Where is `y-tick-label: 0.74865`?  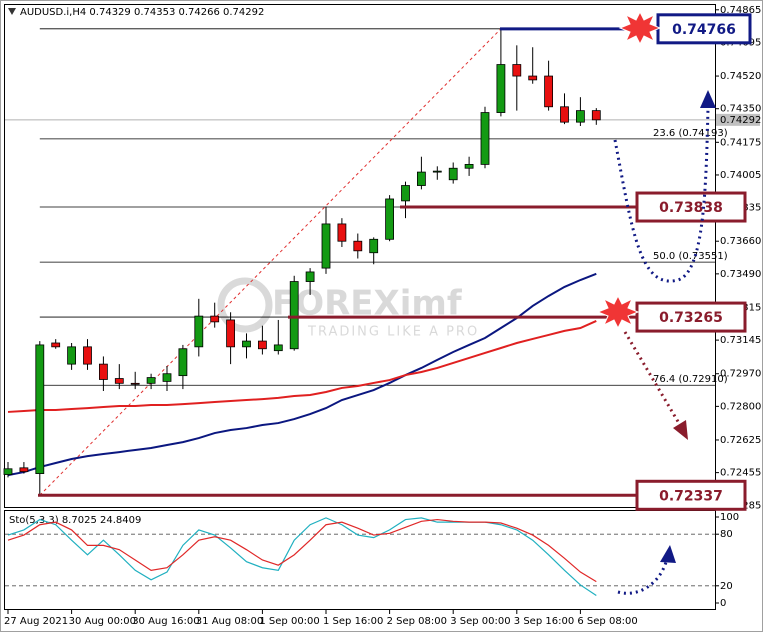 y-tick-label: 0.74865 is located at coordinates (740, 10).